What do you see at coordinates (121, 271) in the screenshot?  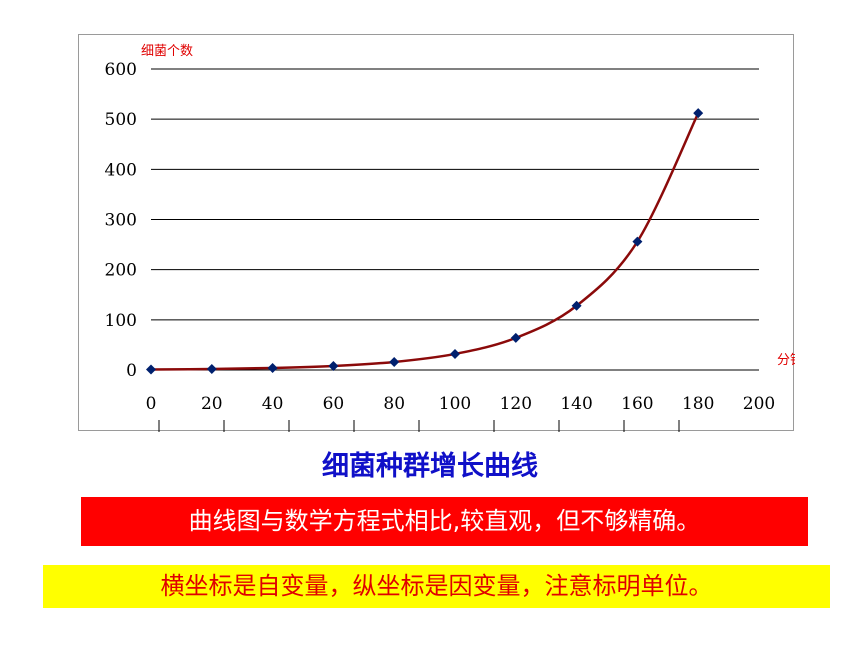 I see `y-tick-label: 200` at bounding box center [121, 271].